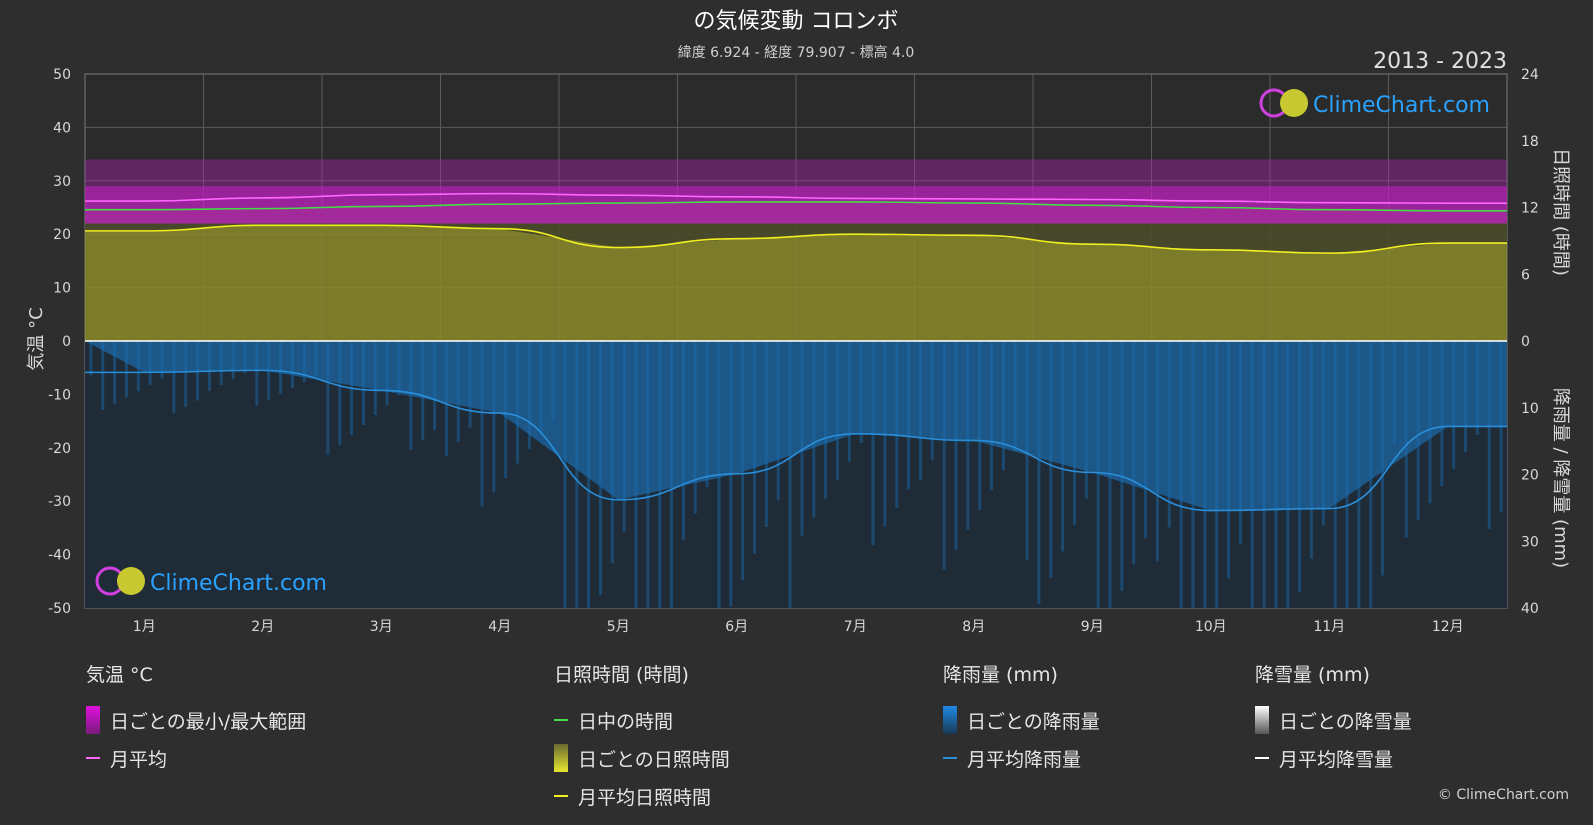 This screenshot has height=825, width=1593. I want to click on legend-temperature: 気温 °C 日ごとの最小/最大範囲 月平均, so click(196, 718).